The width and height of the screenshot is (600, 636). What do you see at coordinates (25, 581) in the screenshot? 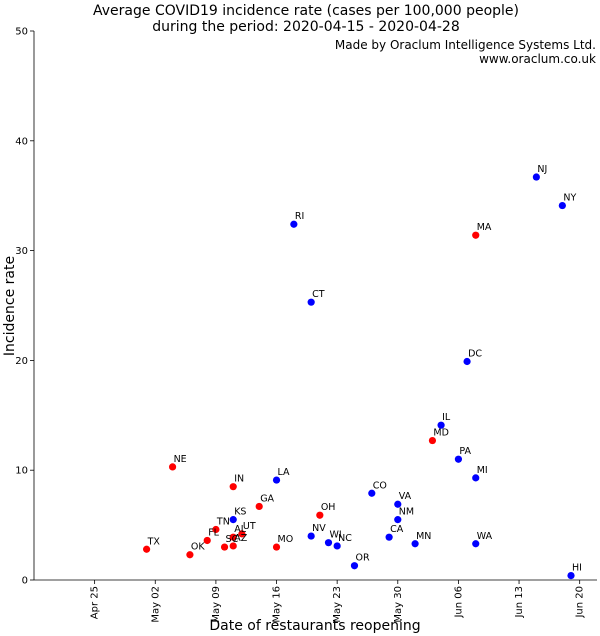
I see `y-tick-label: 0` at bounding box center [25, 581].